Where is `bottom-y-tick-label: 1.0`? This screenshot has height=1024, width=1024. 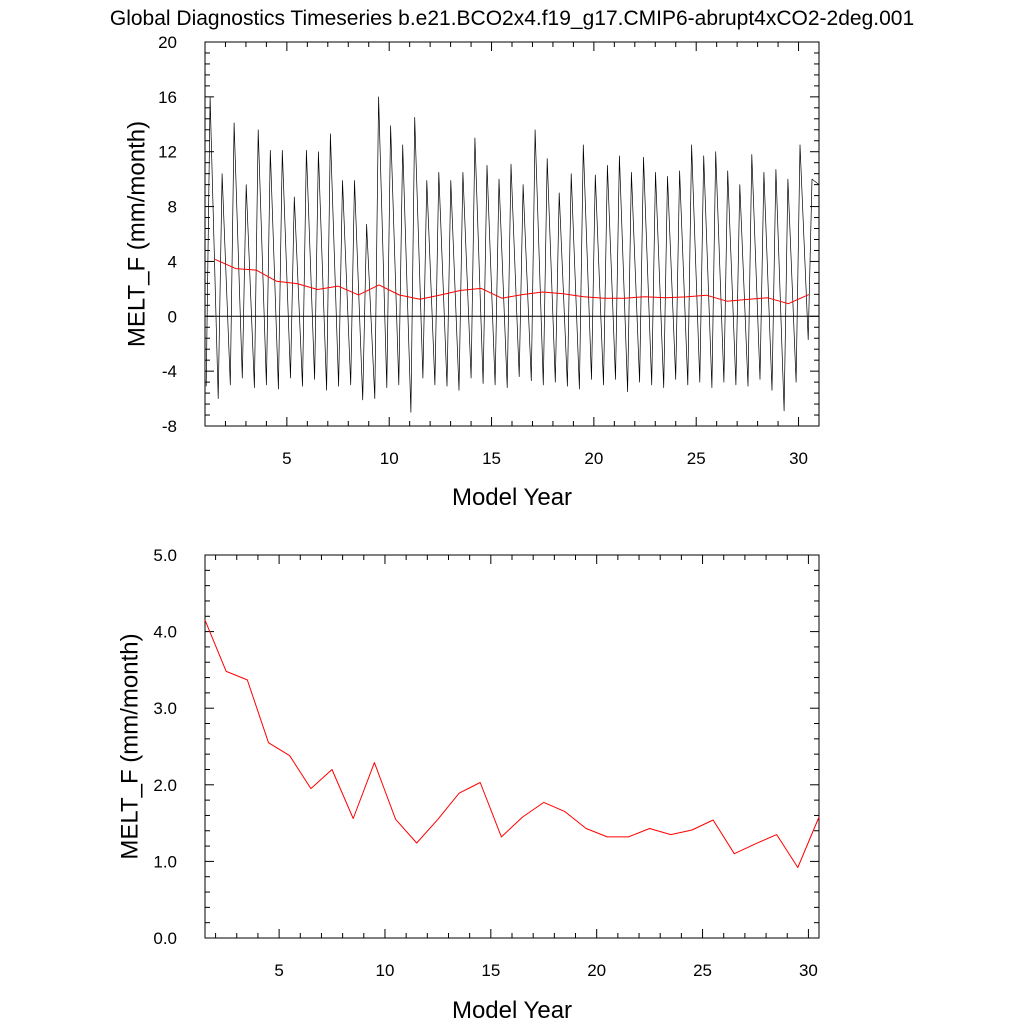
bottom-y-tick-label: 1.0 is located at coordinates (165, 861).